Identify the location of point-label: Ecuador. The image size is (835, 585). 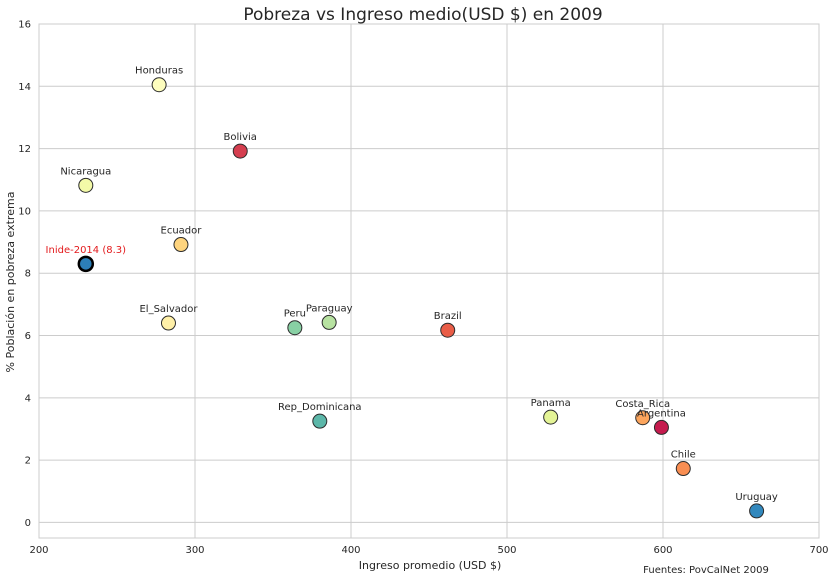
(182, 231).